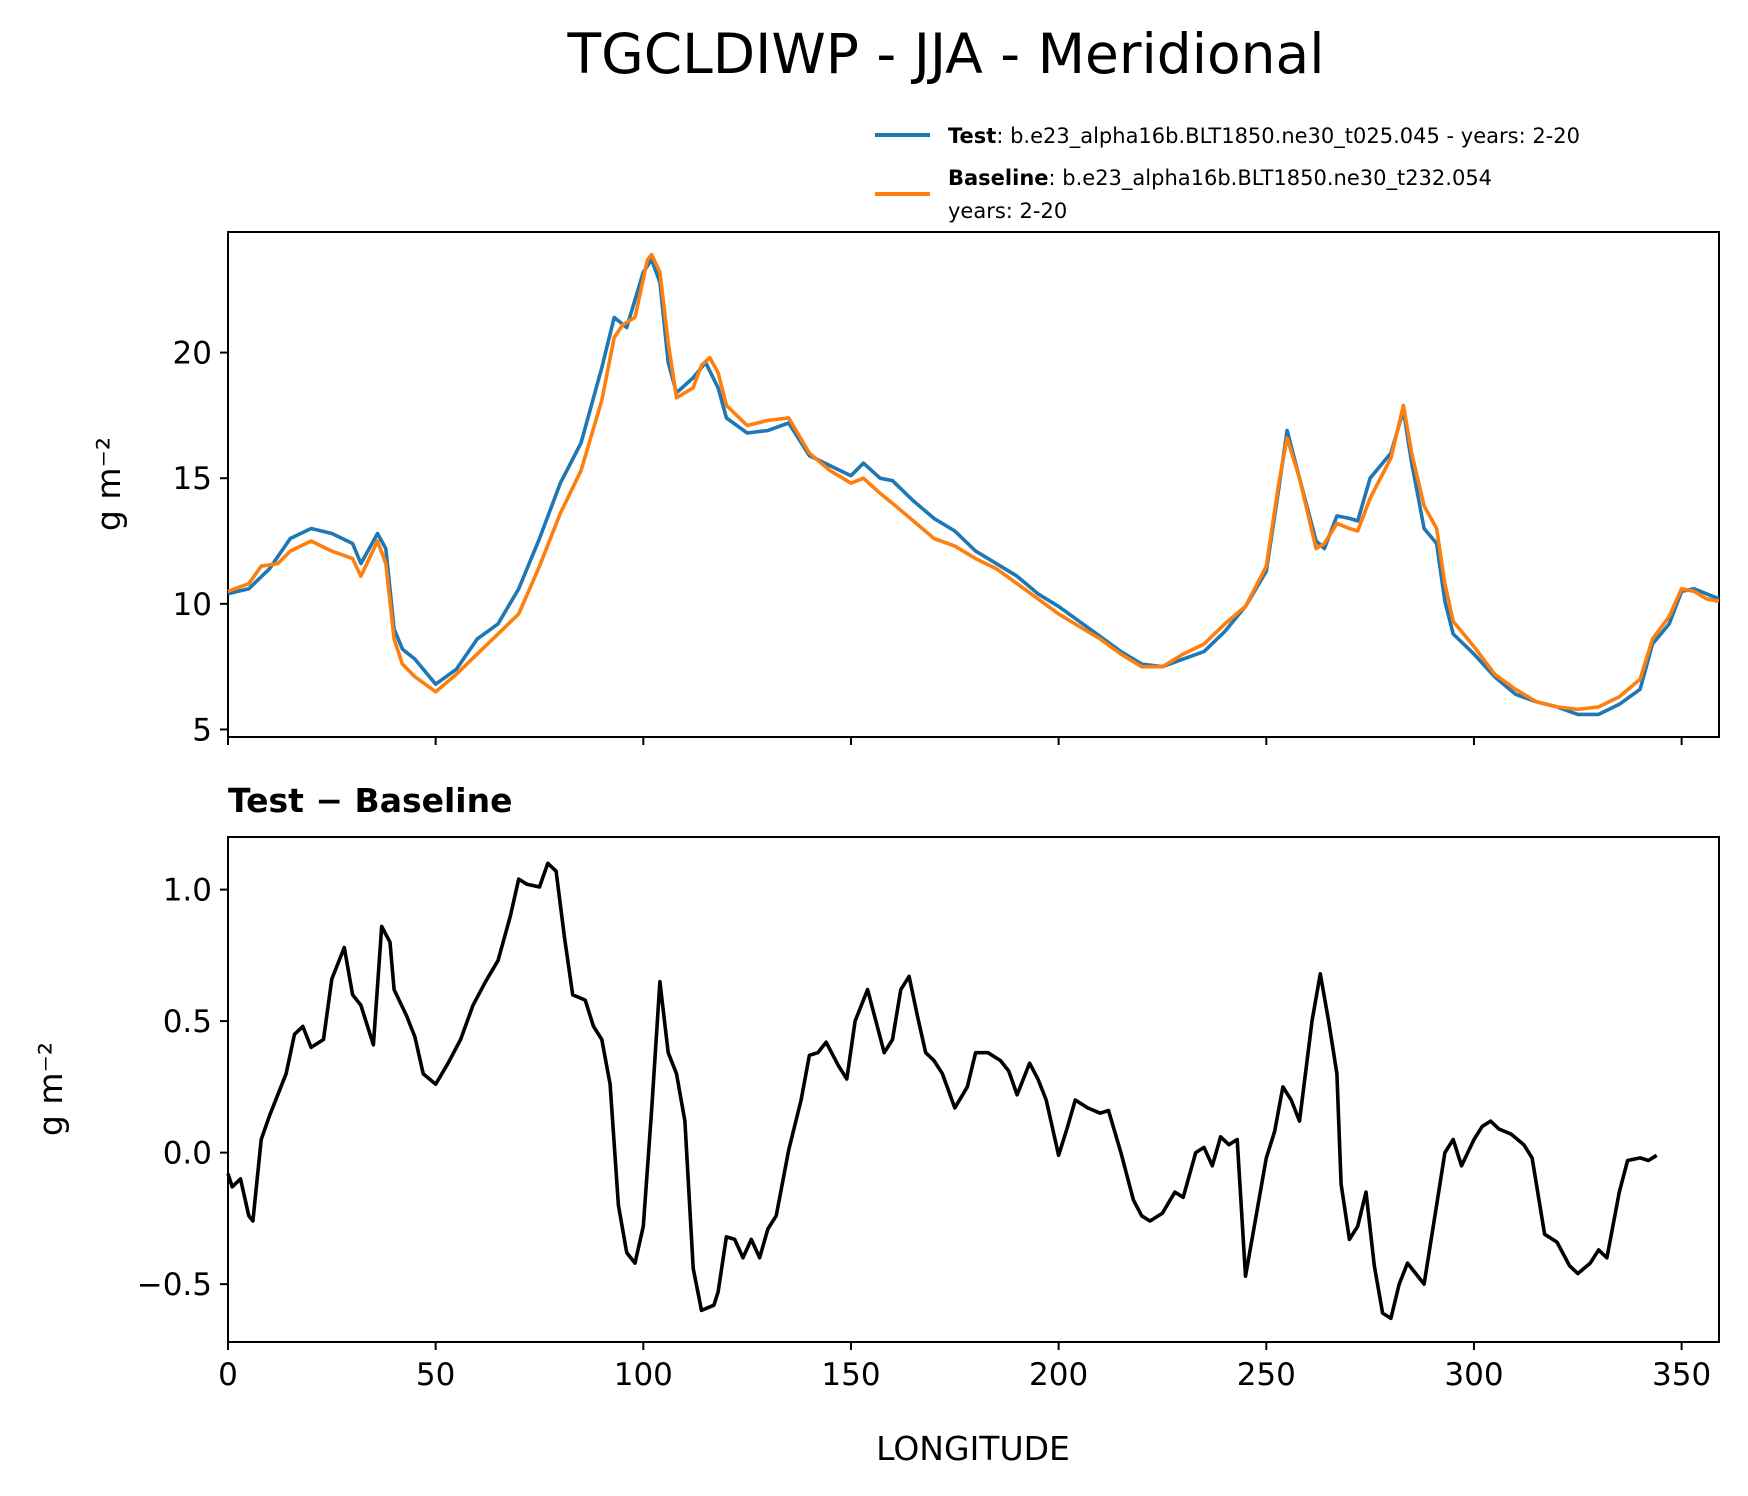 This screenshot has height=1496, width=1748. Describe the element at coordinates (370, 800) in the screenshot. I see `bottom-panel-title: Test − Baseline` at that location.